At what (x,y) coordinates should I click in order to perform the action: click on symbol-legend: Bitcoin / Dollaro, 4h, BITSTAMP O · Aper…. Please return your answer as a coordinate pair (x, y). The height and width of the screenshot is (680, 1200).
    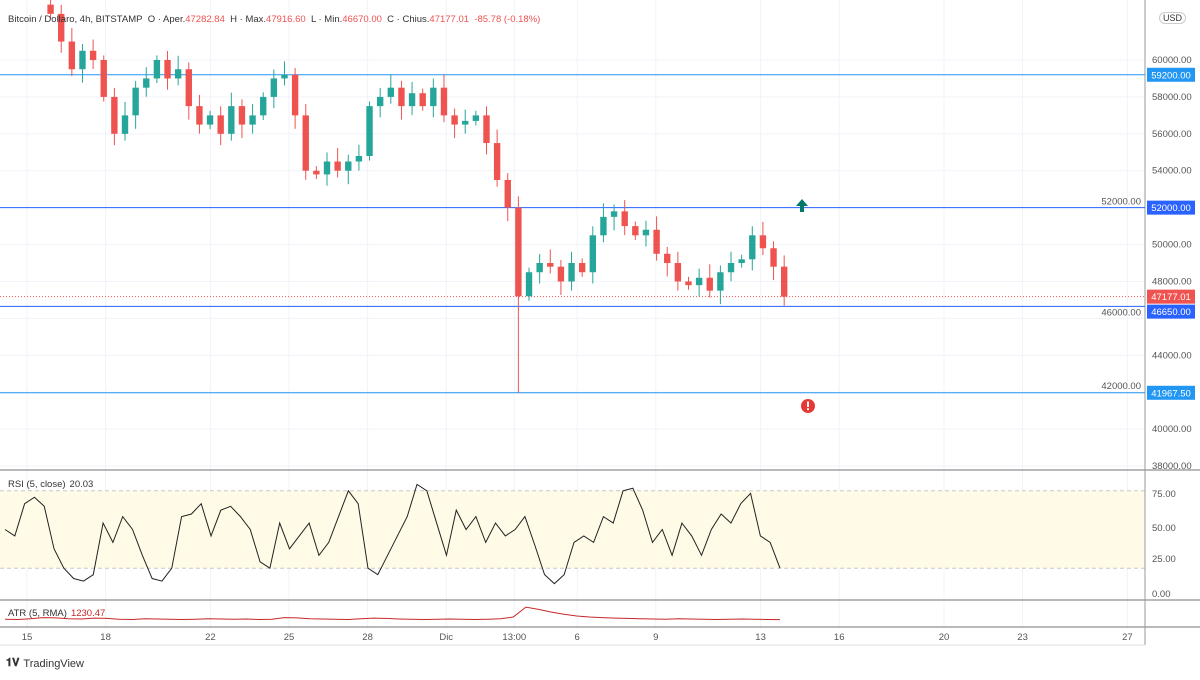
    Looking at the image, I should click on (274, 19).